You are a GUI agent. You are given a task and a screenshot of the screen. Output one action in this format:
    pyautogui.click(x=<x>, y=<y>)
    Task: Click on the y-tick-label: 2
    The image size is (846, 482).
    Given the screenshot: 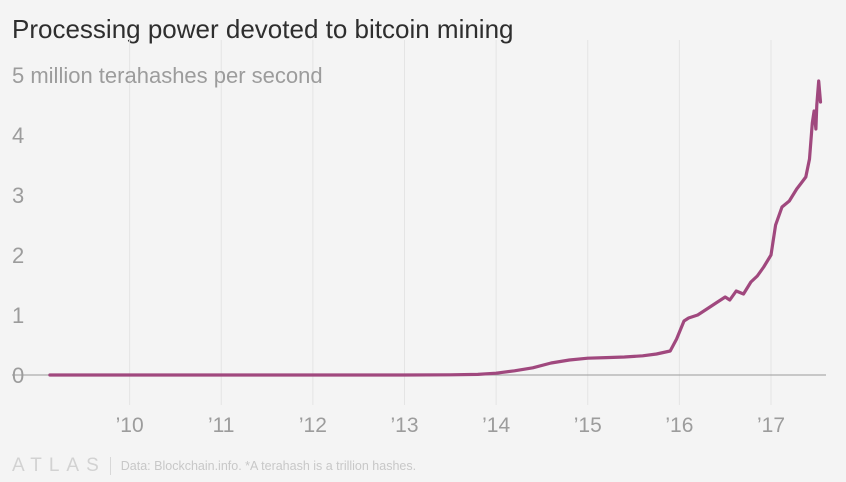 What is the action you would take?
    pyautogui.click(x=18, y=255)
    